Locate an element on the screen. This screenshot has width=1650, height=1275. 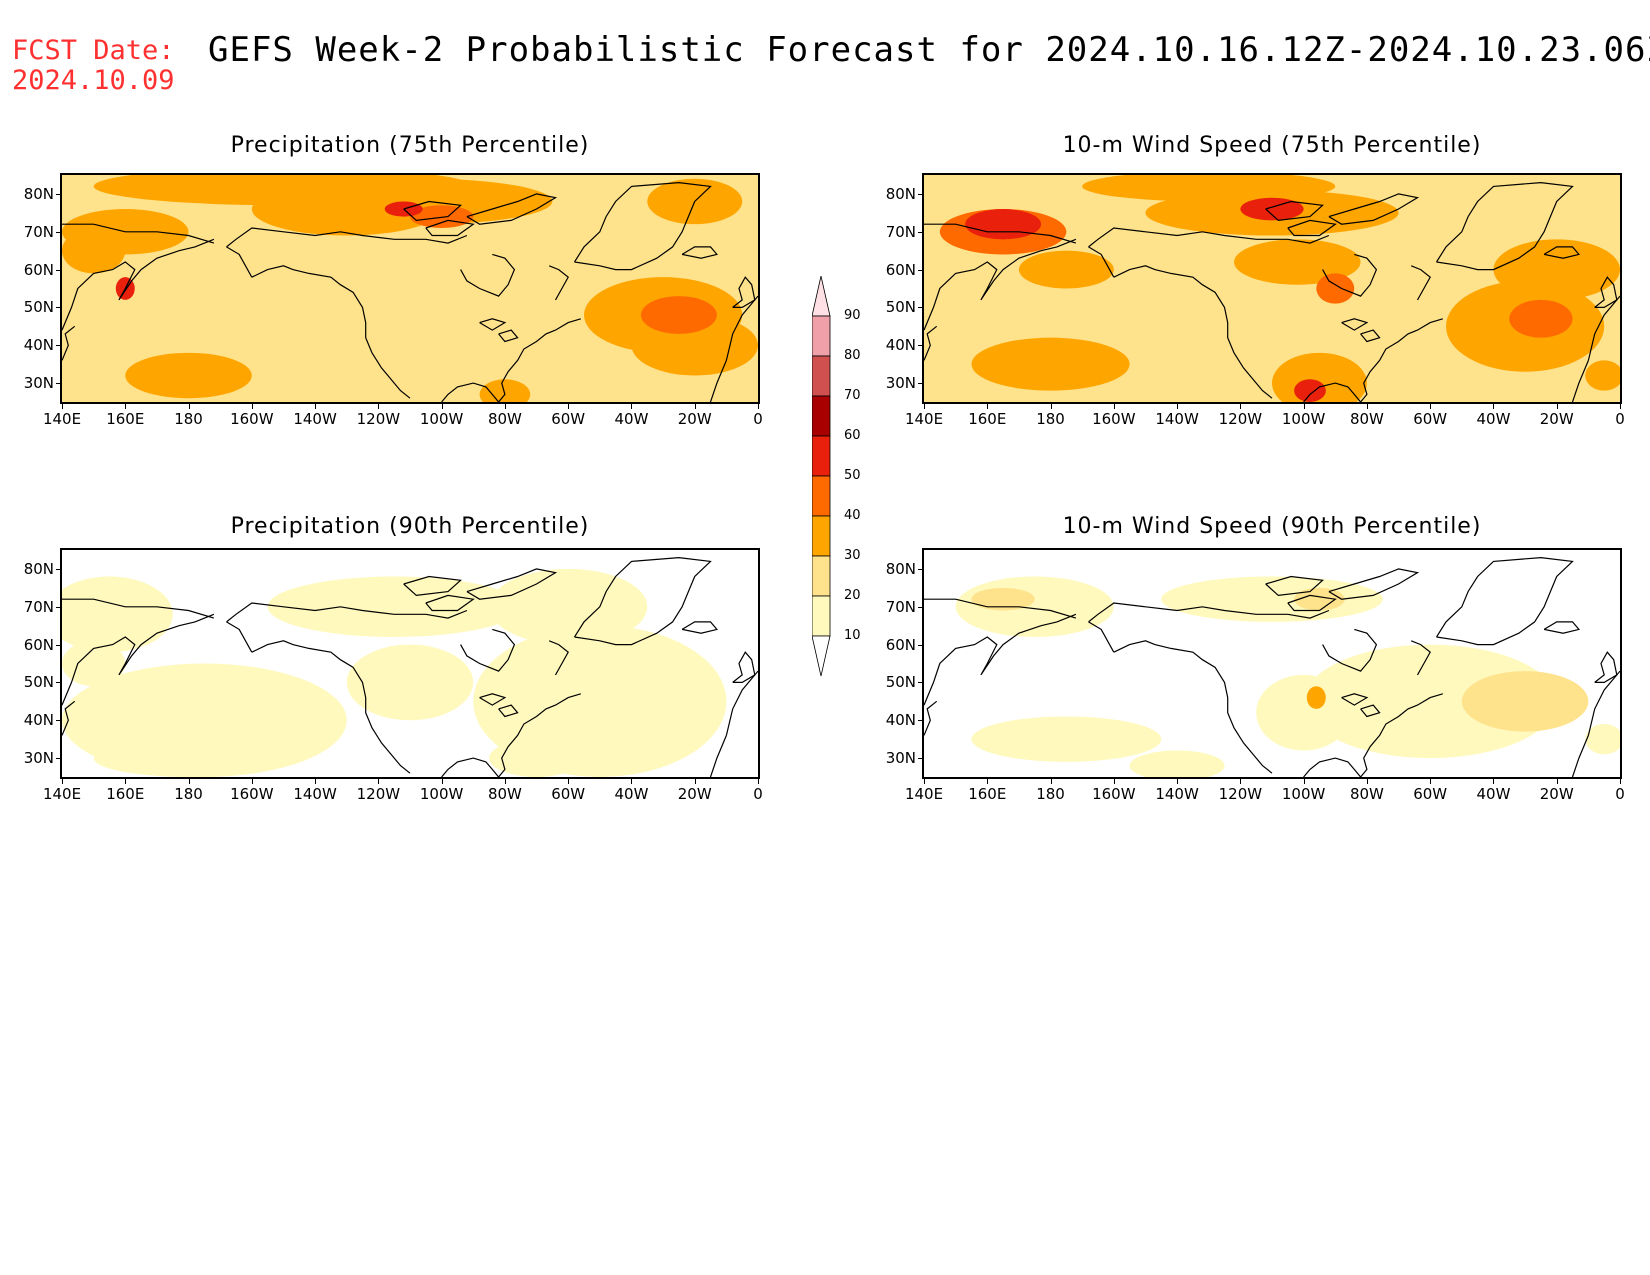
colorbar-label: 10 is located at coordinates (852, 635).